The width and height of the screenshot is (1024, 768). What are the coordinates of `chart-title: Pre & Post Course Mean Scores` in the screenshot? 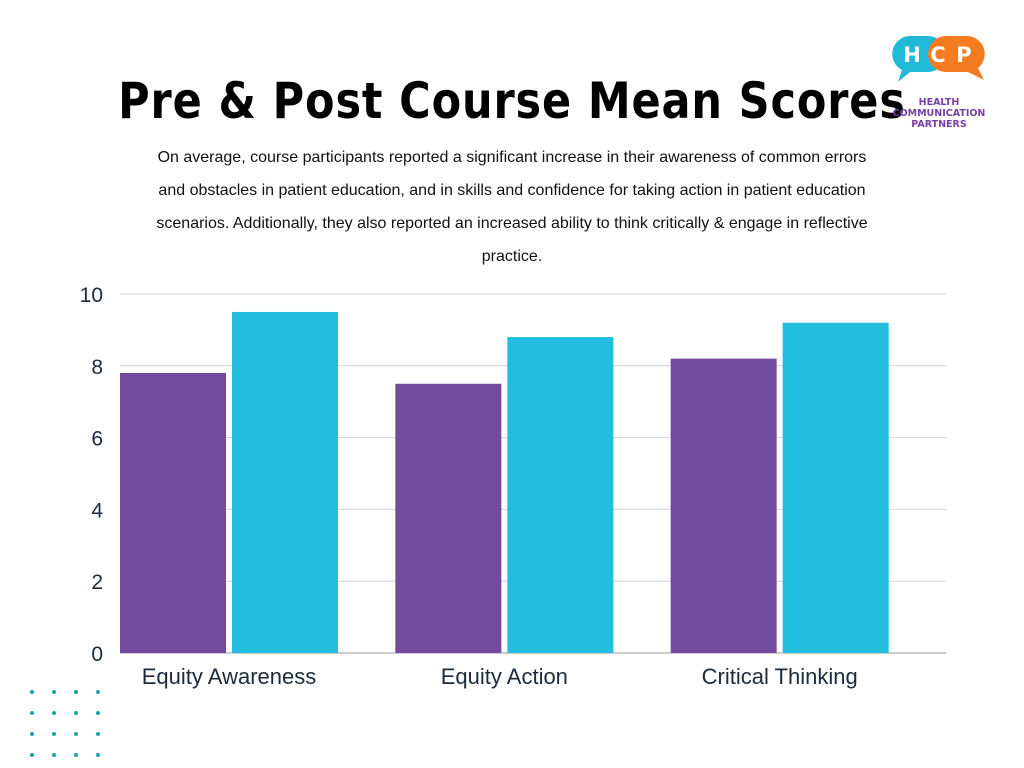 It's located at (512, 101).